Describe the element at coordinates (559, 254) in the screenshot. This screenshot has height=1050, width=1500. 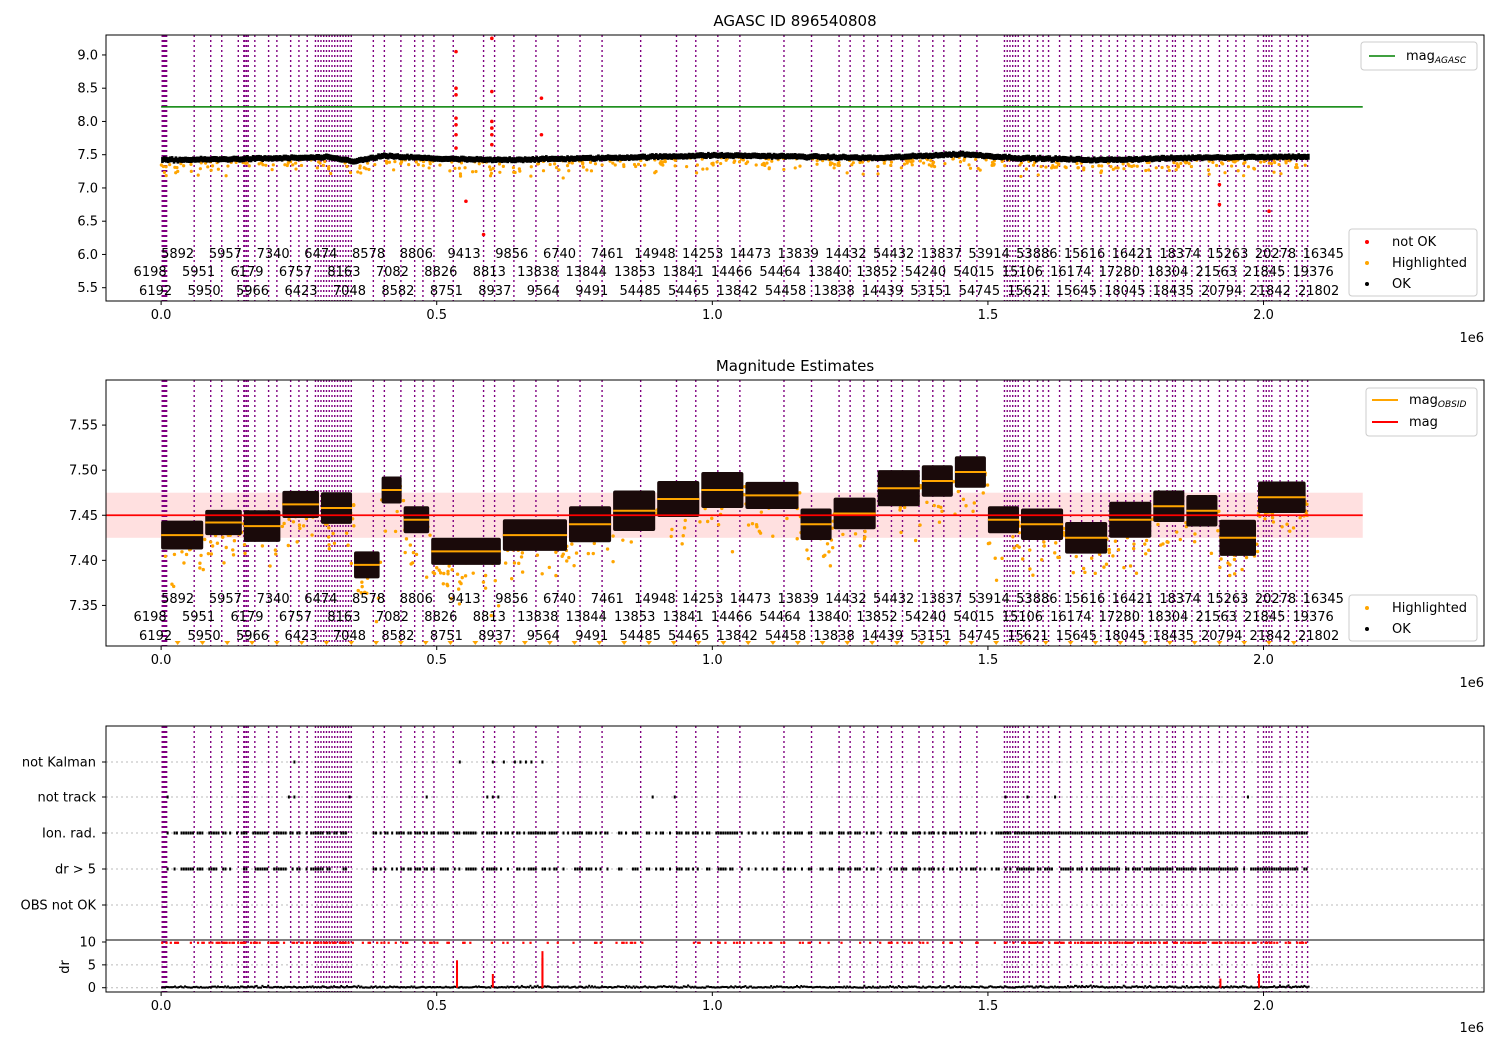
I see `obsid-label: 6740` at that location.